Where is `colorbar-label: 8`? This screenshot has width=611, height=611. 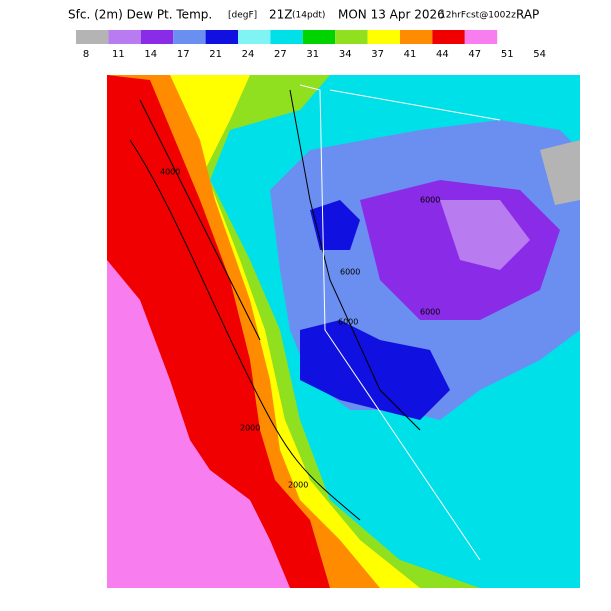
colorbar-label: 8 is located at coordinates (86, 54).